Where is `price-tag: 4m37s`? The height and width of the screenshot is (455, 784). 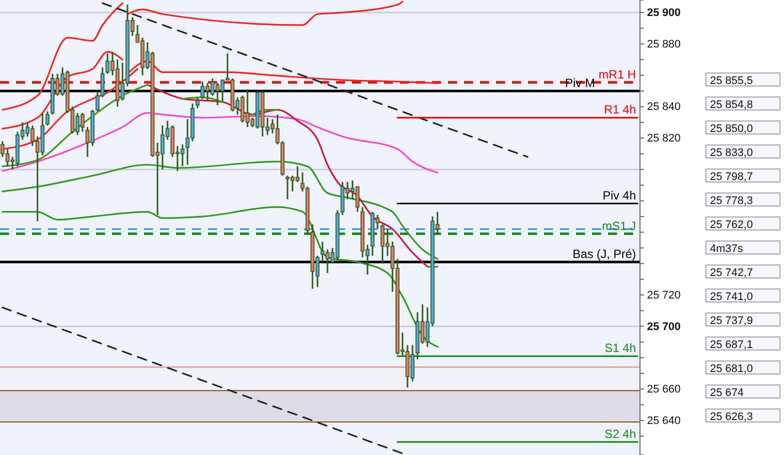
price-tag: 4m37s is located at coordinates (743, 247).